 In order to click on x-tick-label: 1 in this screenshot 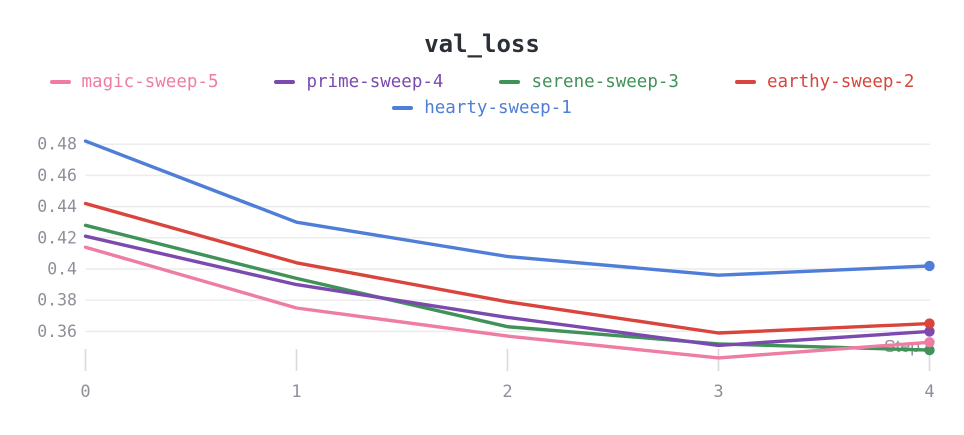, I will do `click(296, 392)`.